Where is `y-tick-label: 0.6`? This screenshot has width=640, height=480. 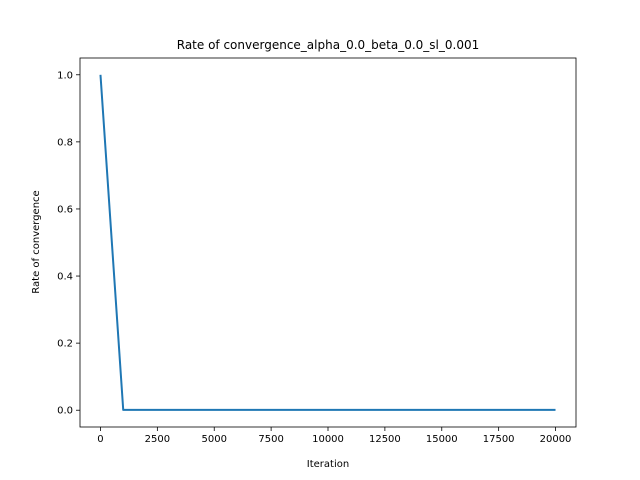 y-tick-label: 0.6 is located at coordinates (65, 209).